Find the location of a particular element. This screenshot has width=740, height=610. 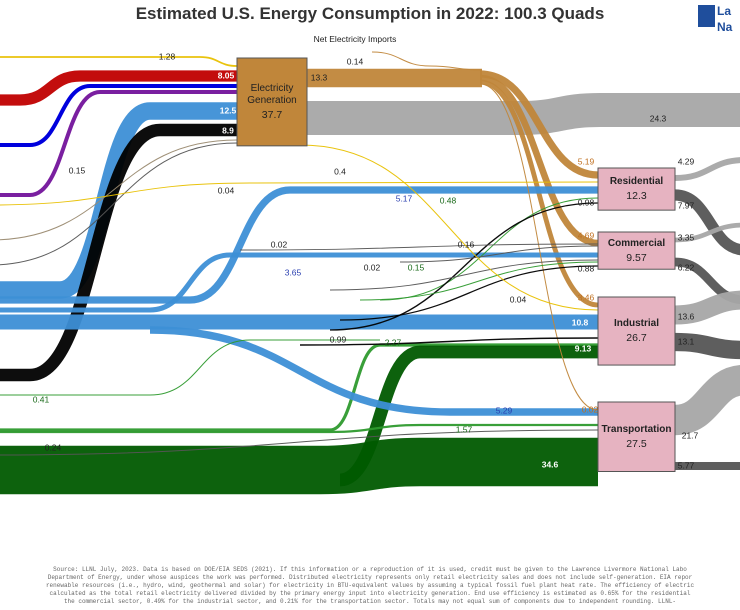

flow-label: 0.41 is located at coordinates (41, 399).